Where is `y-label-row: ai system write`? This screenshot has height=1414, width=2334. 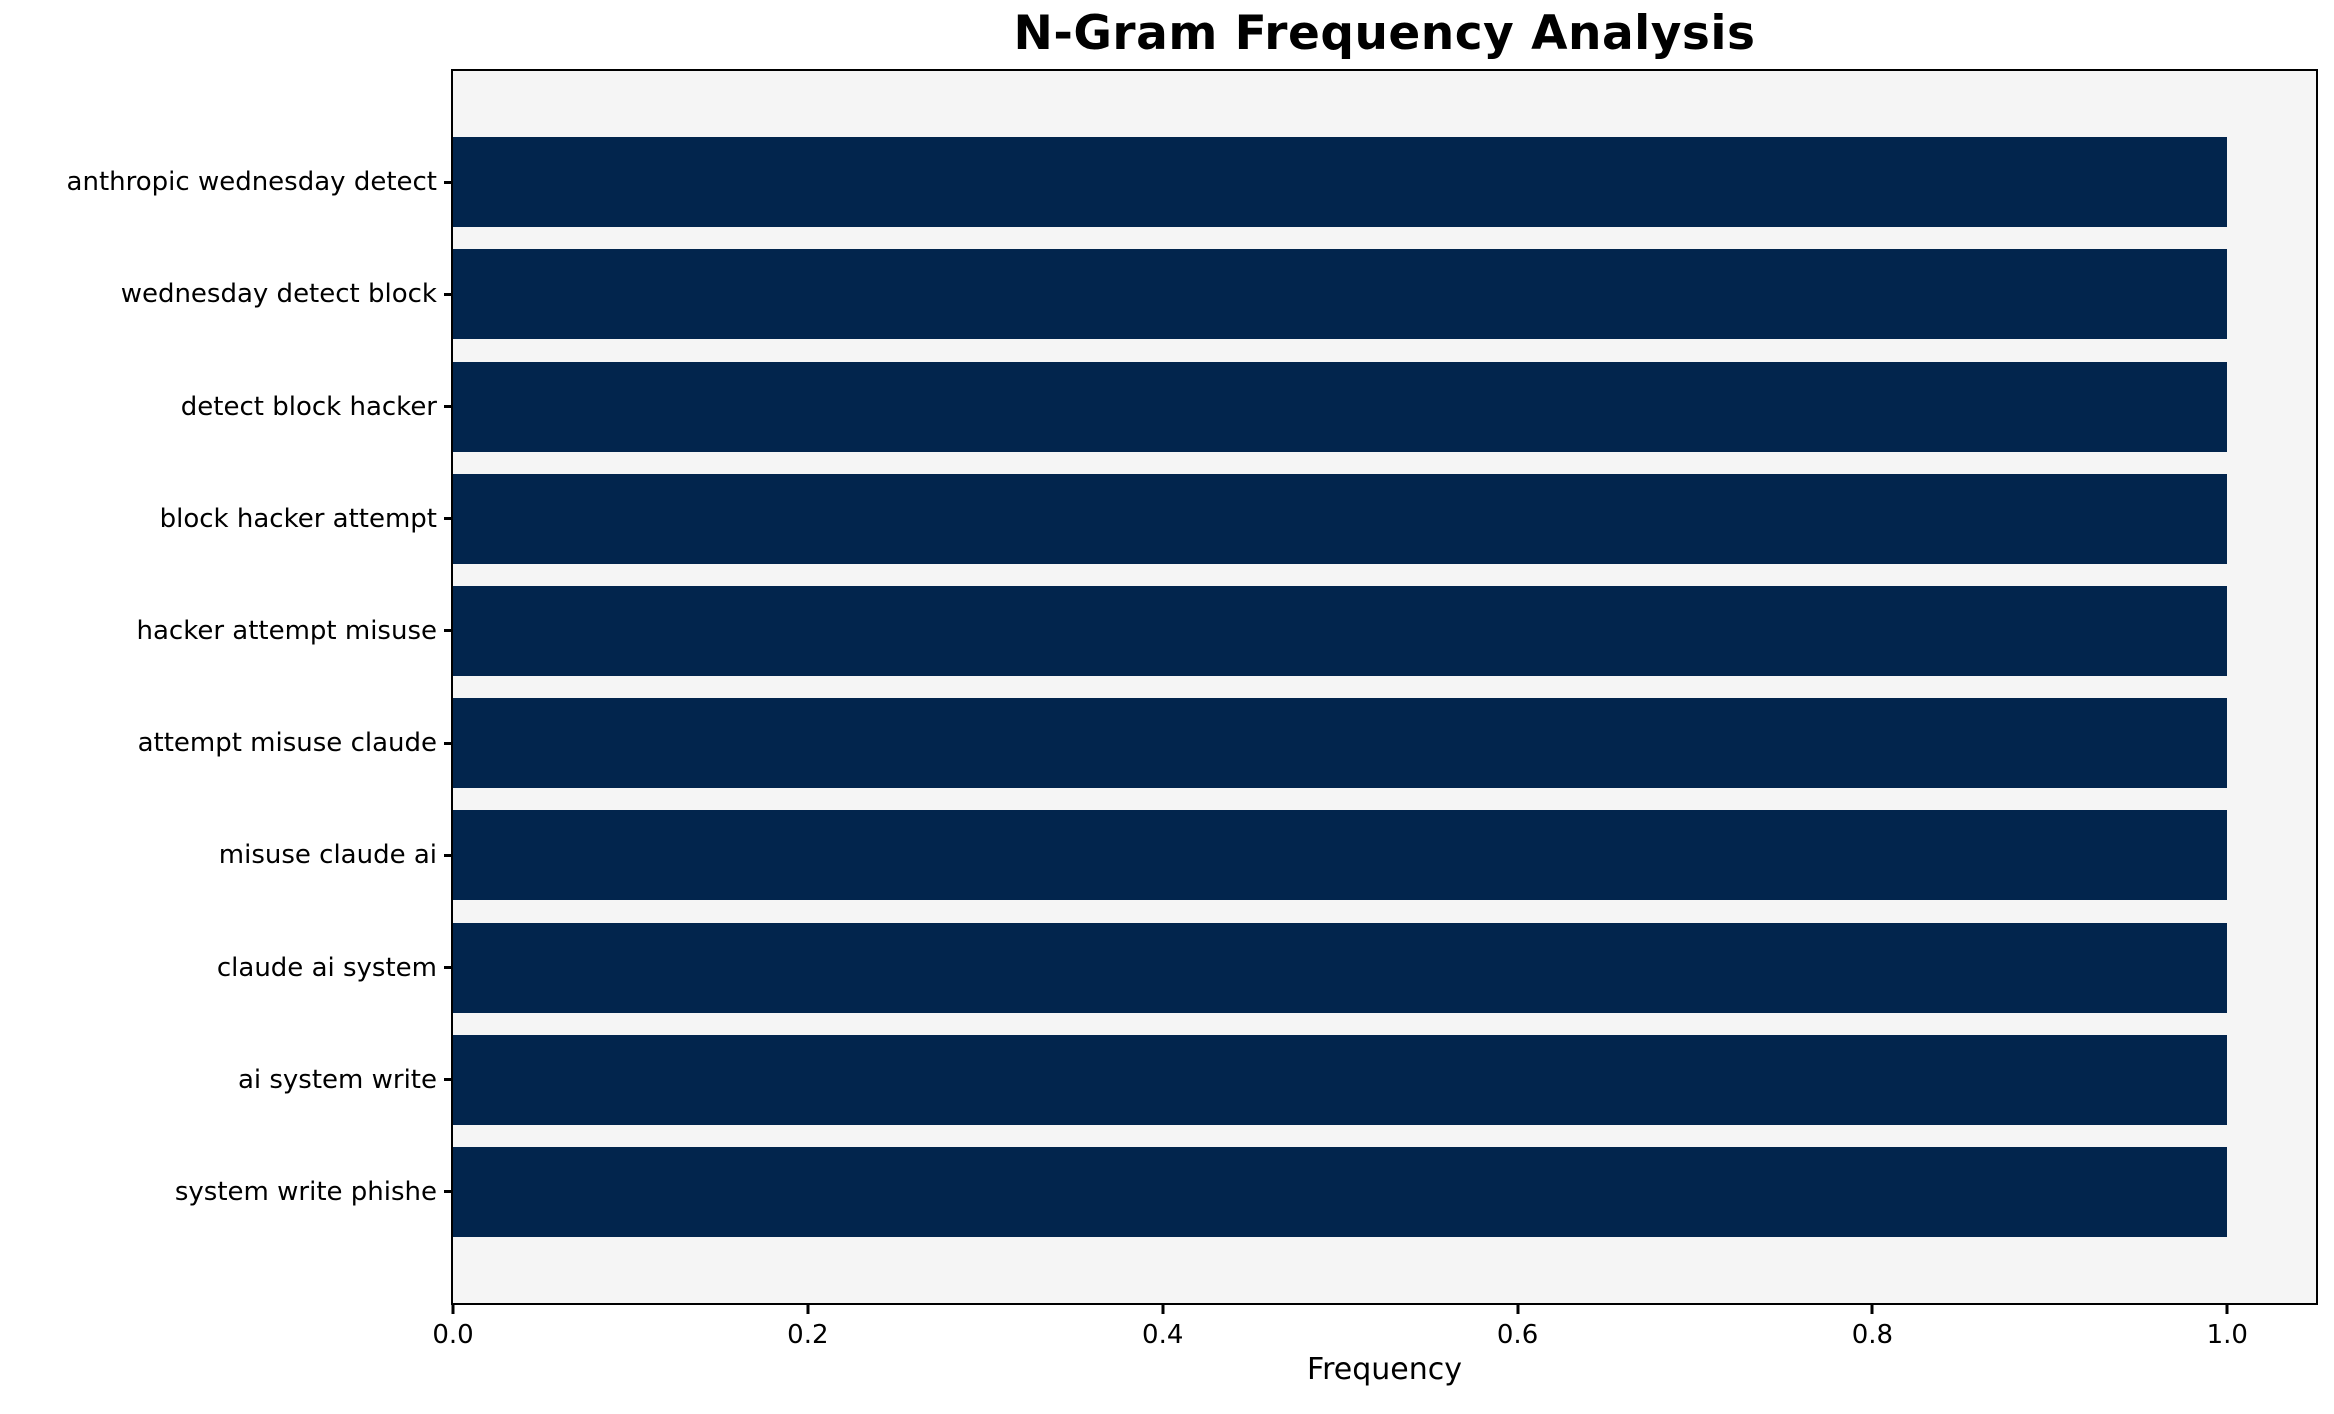 y-label-row: ai system write is located at coordinates (226, 1080).